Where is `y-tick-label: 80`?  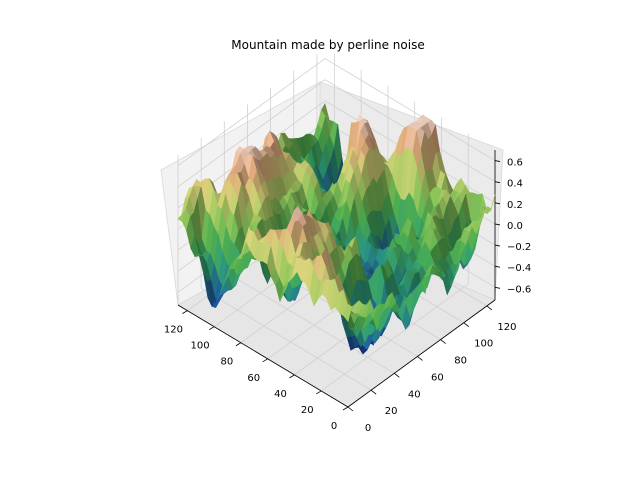
y-tick-label: 80 is located at coordinates (460, 361).